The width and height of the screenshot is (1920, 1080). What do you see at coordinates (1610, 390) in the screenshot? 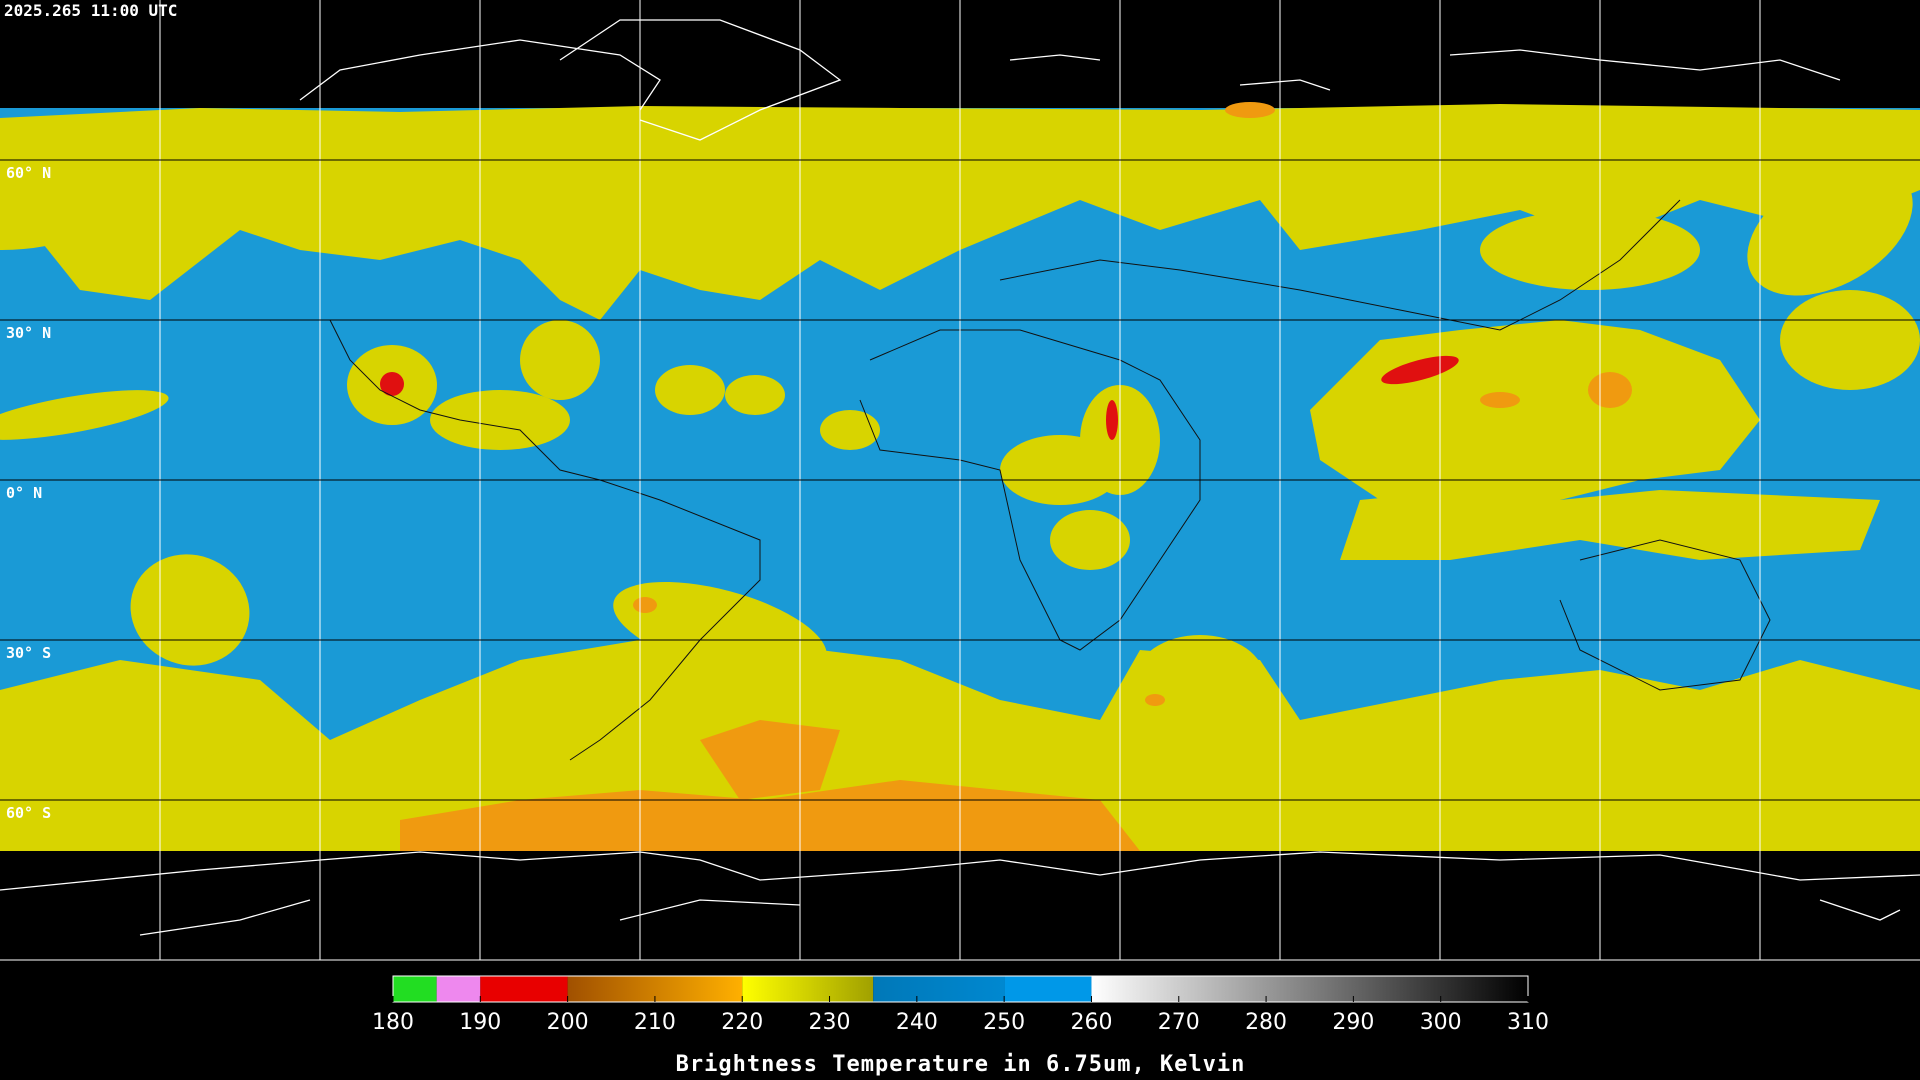
I see `typhoon-core` at bounding box center [1610, 390].